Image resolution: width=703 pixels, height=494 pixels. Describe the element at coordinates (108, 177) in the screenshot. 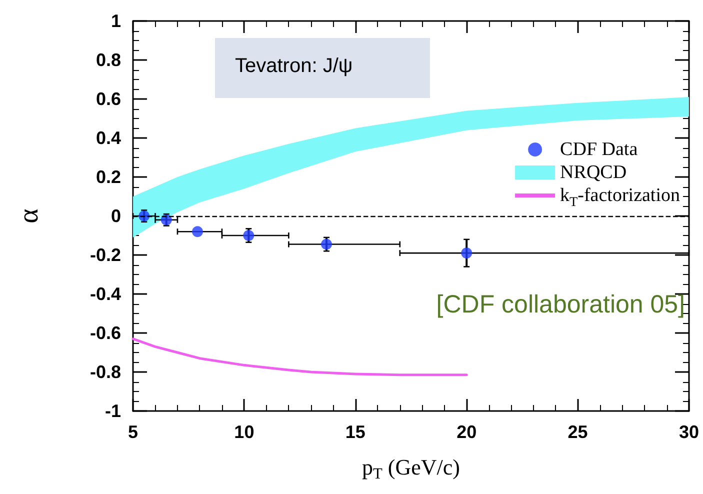

I see `y-tick-label: 0.2` at that location.